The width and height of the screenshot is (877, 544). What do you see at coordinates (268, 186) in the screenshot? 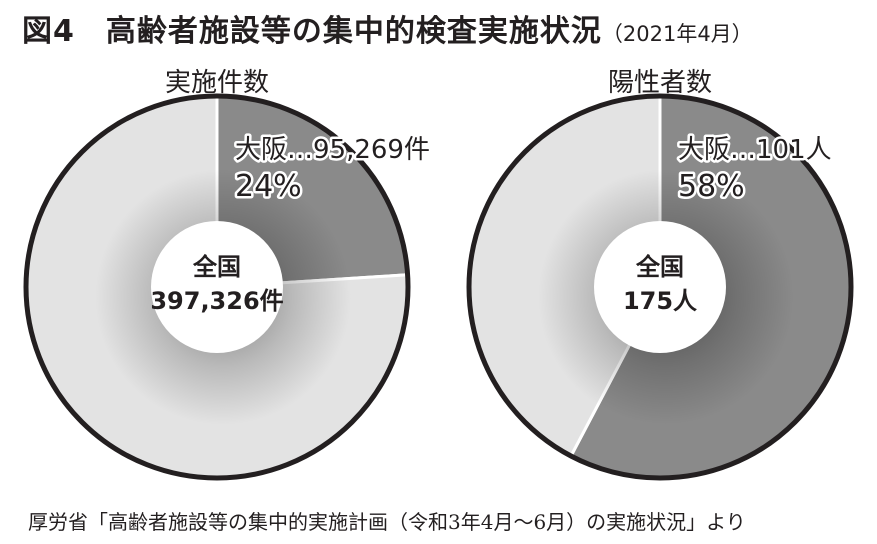
I see `chart1-osaka-percent: 24%` at bounding box center [268, 186].